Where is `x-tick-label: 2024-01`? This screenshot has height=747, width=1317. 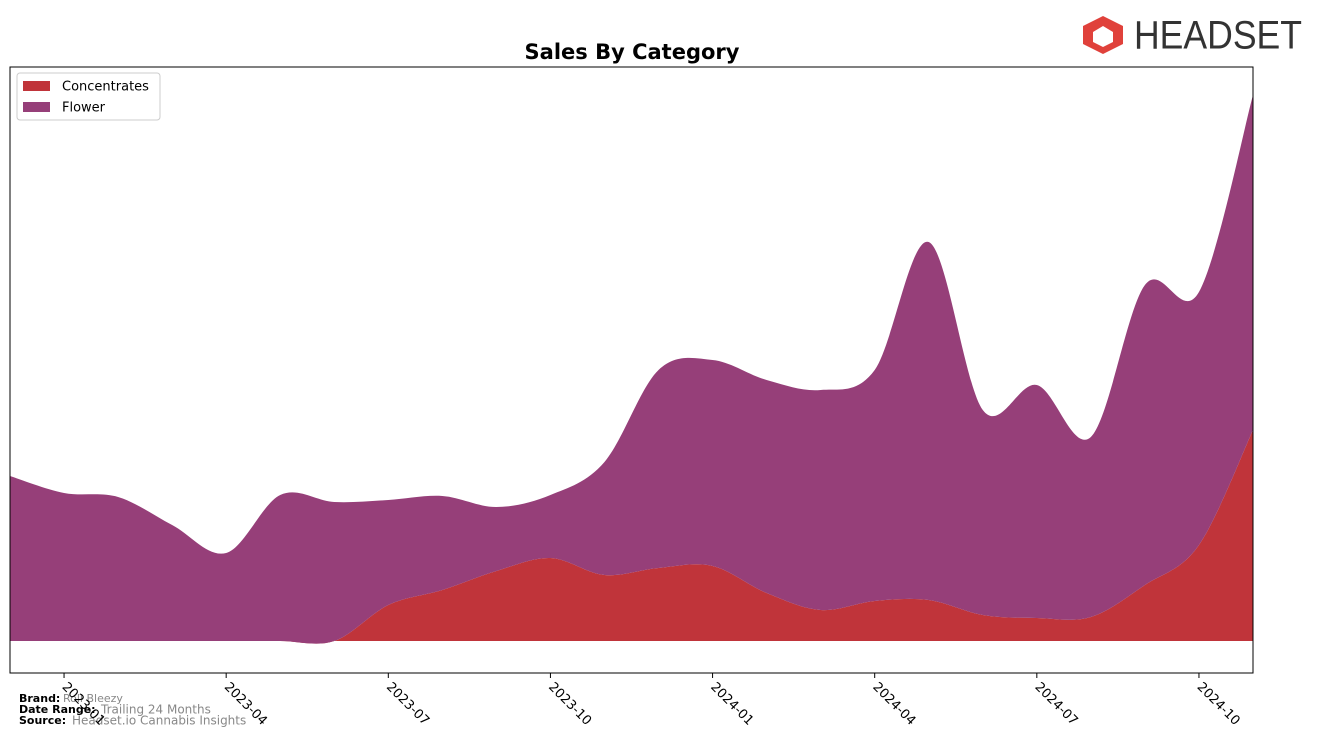
x-tick-label: 2024-01 is located at coordinates (731, 704).